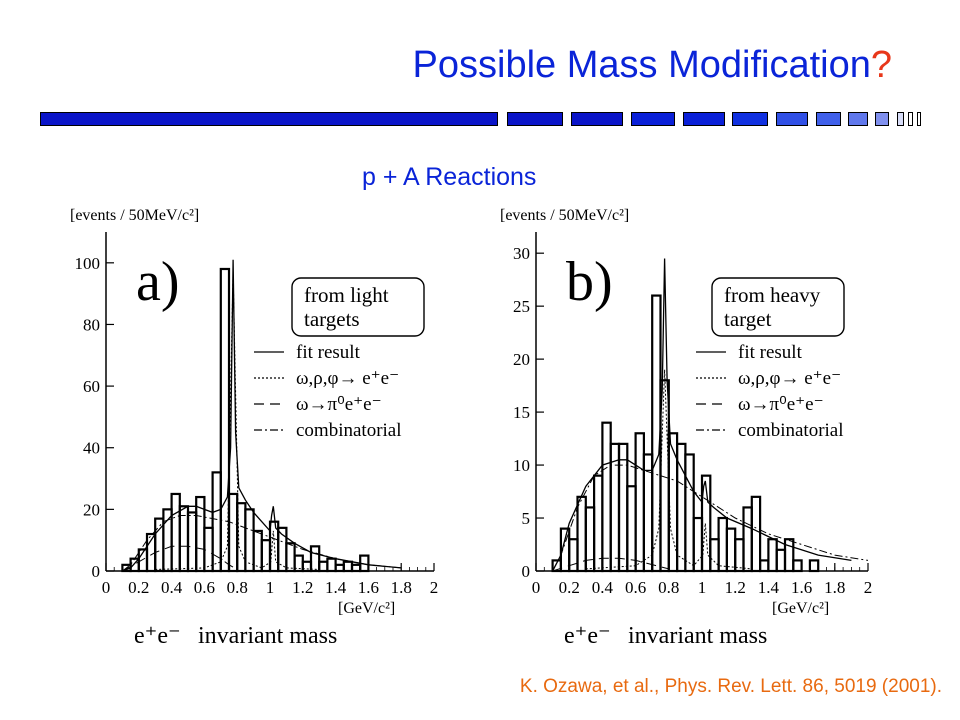  What do you see at coordinates (641, 65) in the screenshot?
I see `title-main: Possible Mass Modification` at bounding box center [641, 65].